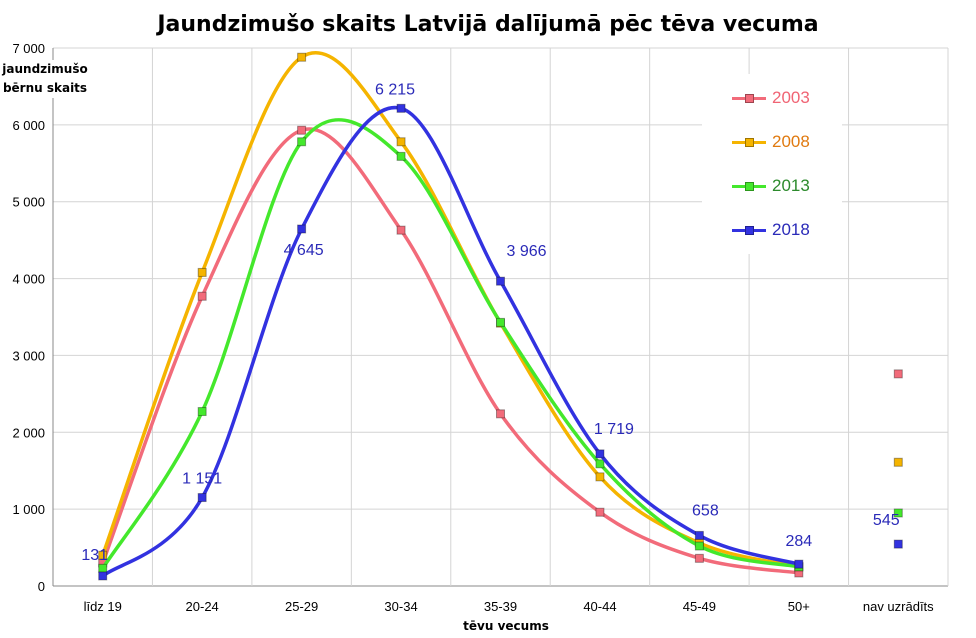 This screenshot has width=976, height=638. What do you see at coordinates (772, 164) in the screenshot?
I see `legend: 2003 2008 2013 2018` at bounding box center [772, 164].